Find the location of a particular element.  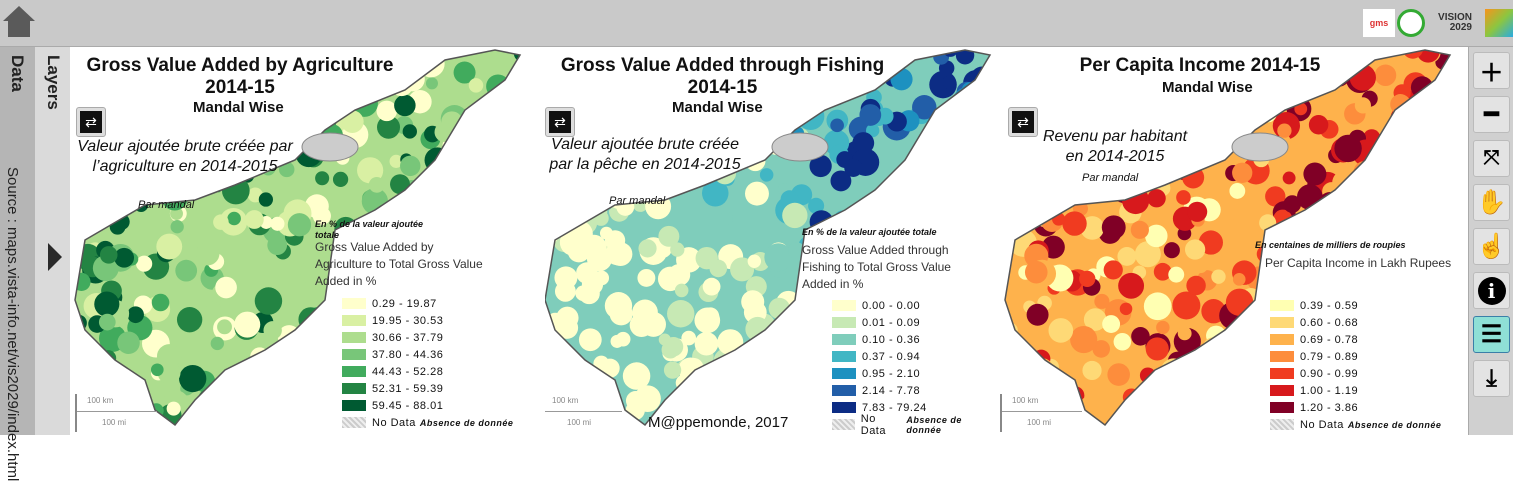

download-button: ⤓ is located at coordinates (1491, 378).